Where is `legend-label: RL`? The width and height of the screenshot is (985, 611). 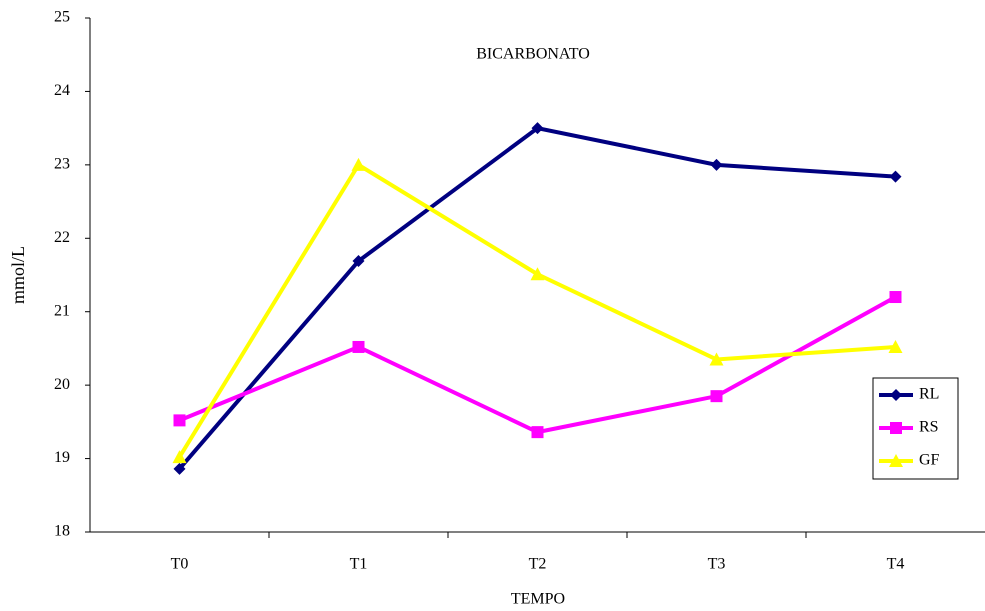 legend-label: RL is located at coordinates (929, 394).